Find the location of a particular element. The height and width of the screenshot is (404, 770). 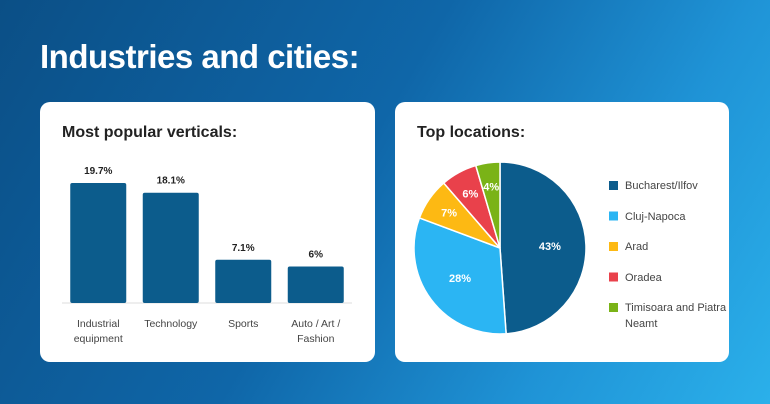

data-label: 28% is located at coordinates (460, 279).